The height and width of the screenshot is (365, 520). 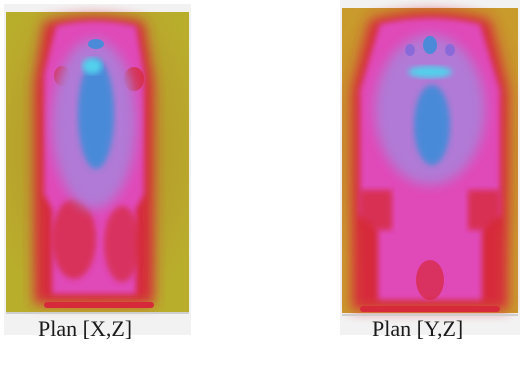 What do you see at coordinates (430, 45) in the screenshot?
I see `blue-top-yz` at bounding box center [430, 45].